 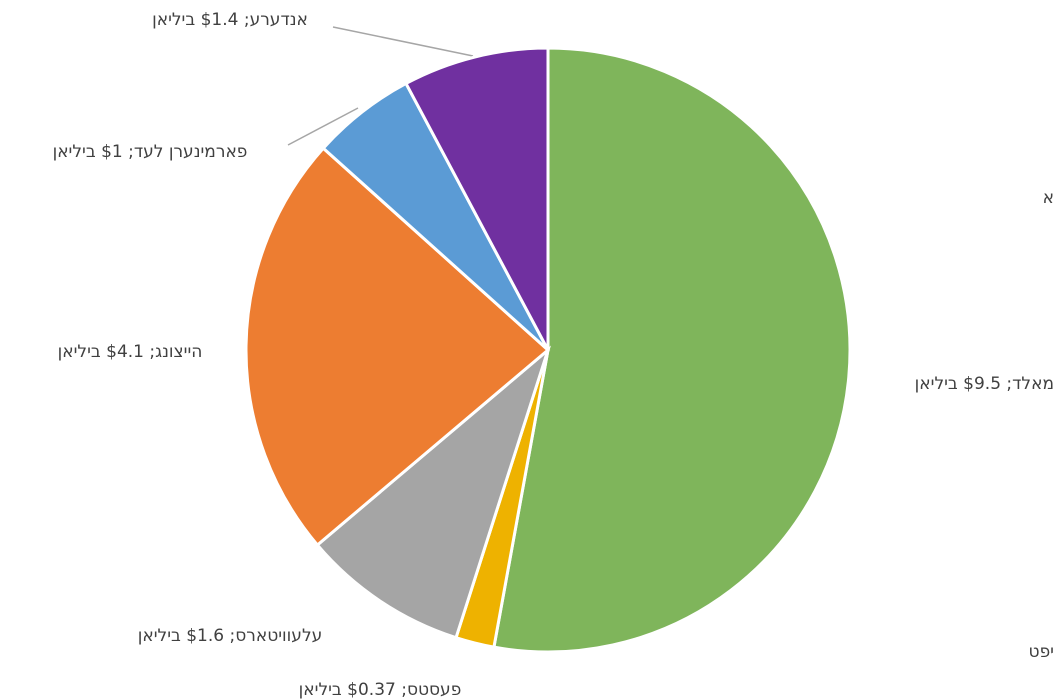 What do you see at coordinates (150, 152) in the screenshot?
I see `data-label: פארמינערן לעד; $1 ביליאן` at bounding box center [150, 152].